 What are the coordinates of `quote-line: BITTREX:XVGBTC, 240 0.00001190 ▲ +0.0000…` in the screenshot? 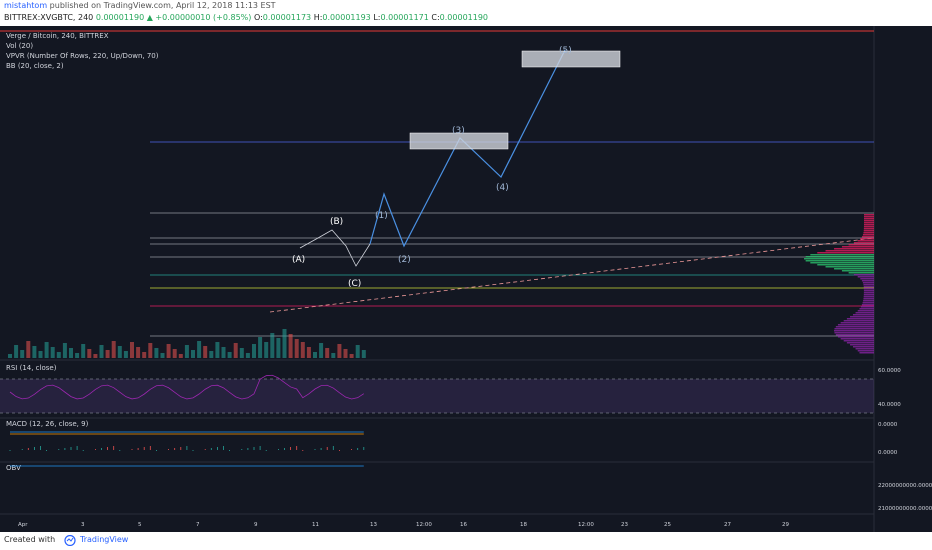 It's located at (246, 17).